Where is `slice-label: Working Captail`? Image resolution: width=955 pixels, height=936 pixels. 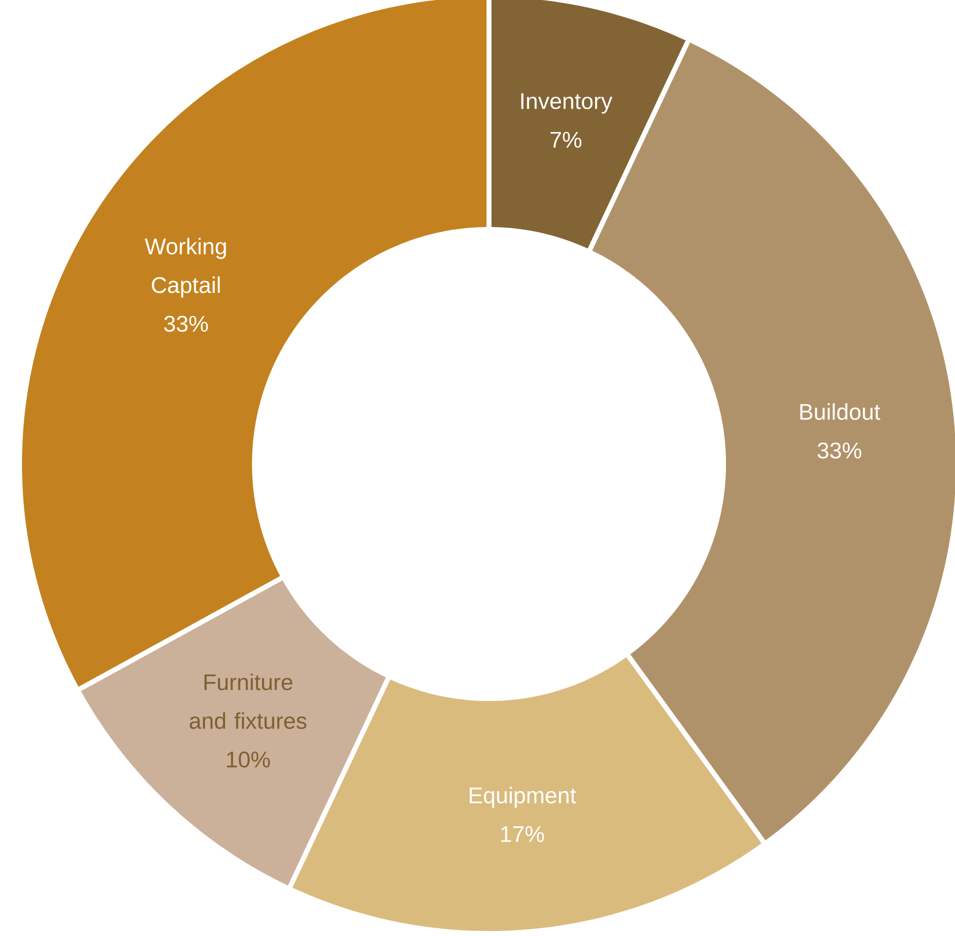
slice-label: Working Captail is located at coordinates (185, 268).